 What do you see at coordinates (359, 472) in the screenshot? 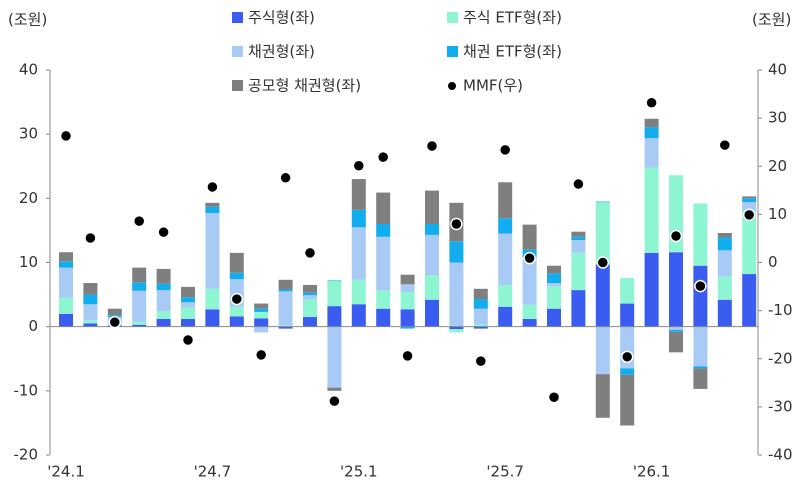
I see `x-tick-label: '25.1` at bounding box center [359, 472].